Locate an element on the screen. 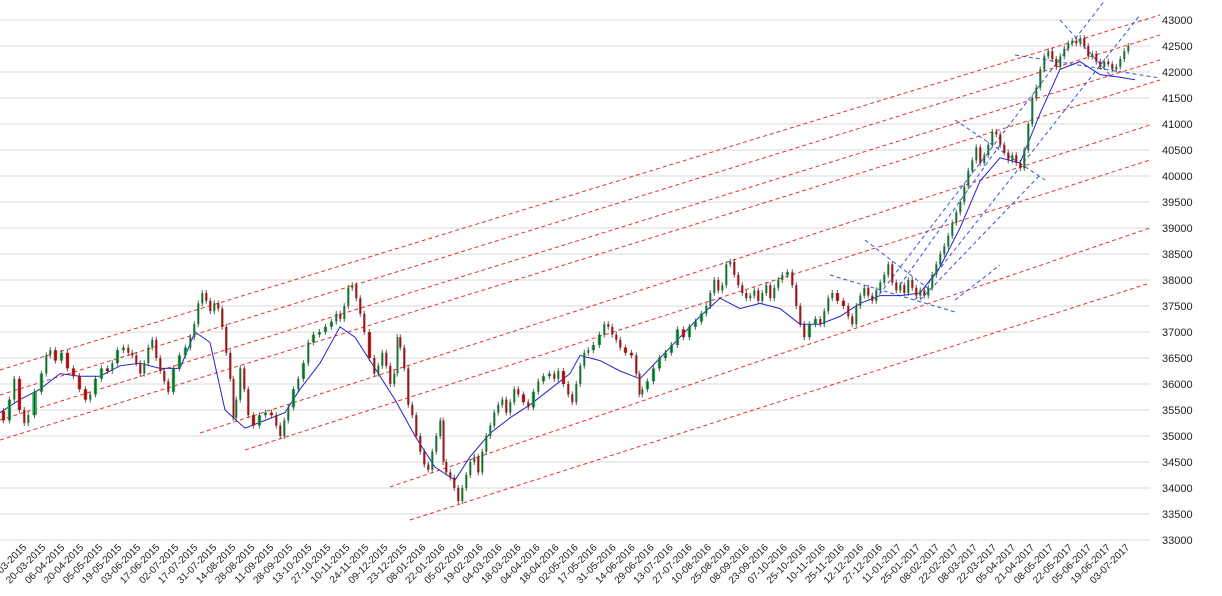  y-tick-label: 36500 is located at coordinates (1177, 359).